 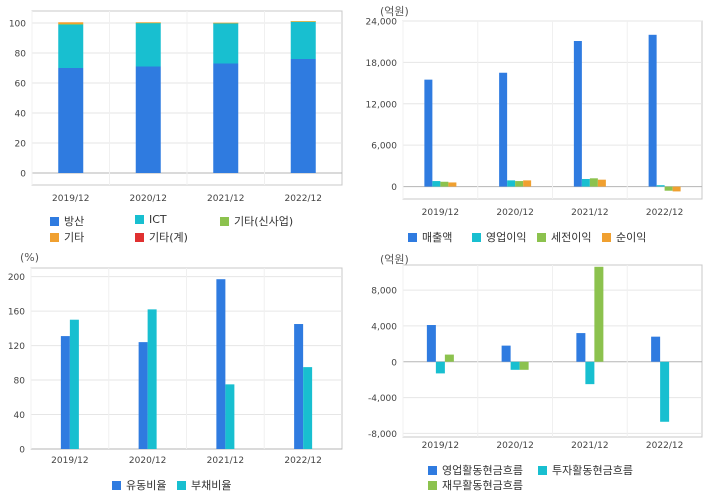 I want to click on bar-부채비율, so click(x=230, y=416).